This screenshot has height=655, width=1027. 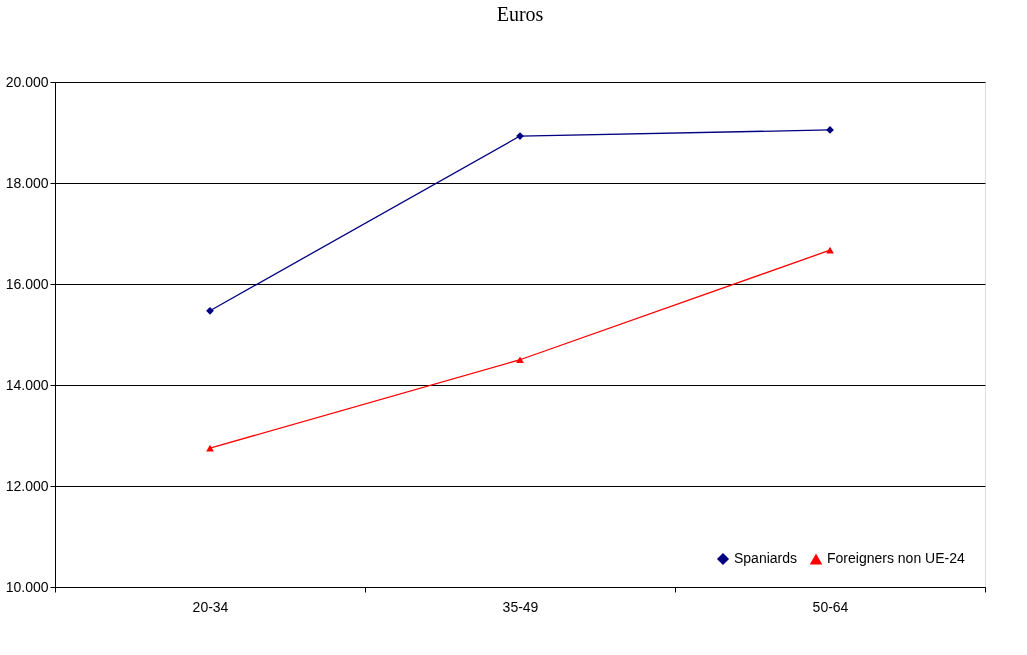 What do you see at coordinates (27, 81) in the screenshot?
I see `y-tick-label: 20.000` at bounding box center [27, 81].